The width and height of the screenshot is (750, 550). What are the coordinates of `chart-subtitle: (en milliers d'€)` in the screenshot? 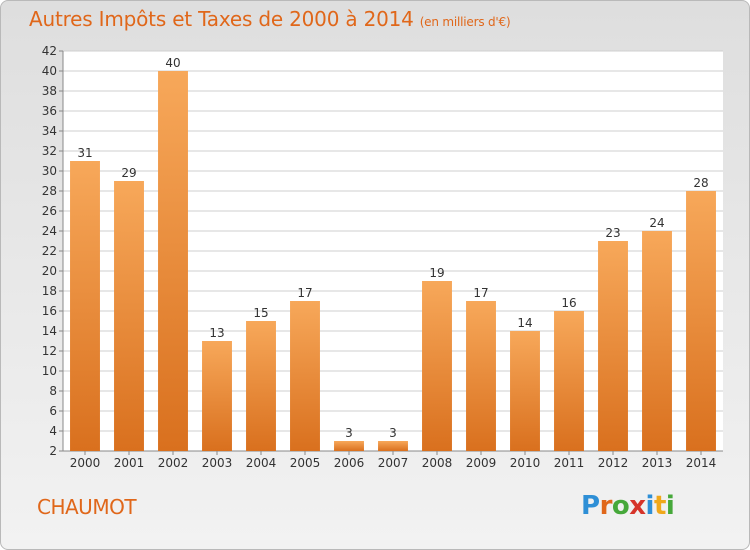 It's located at (465, 22).